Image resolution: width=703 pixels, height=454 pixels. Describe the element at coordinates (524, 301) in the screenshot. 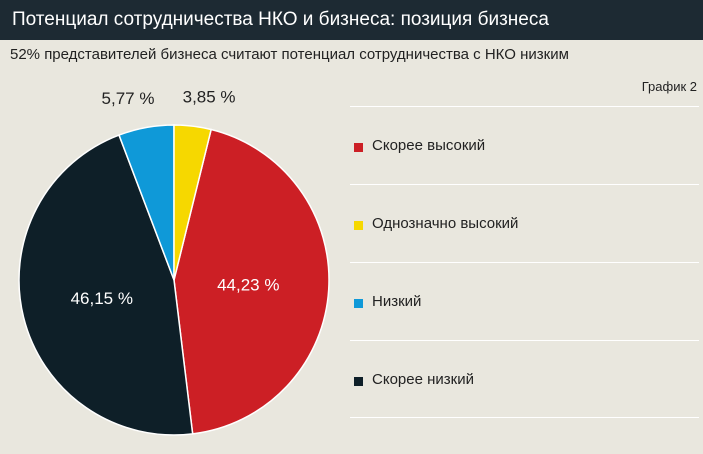

I see `legend-item: Низкий` at that location.